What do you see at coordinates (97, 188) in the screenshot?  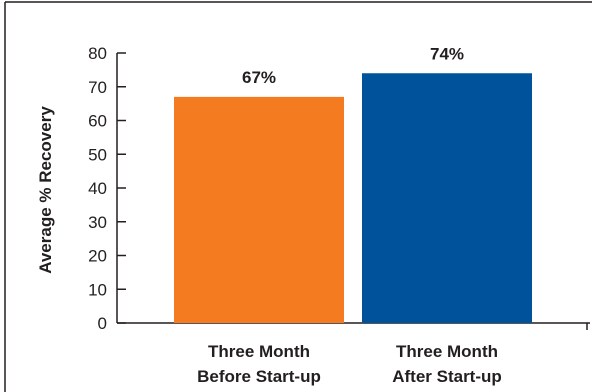 I see `y-tick-label: 40` at bounding box center [97, 188].